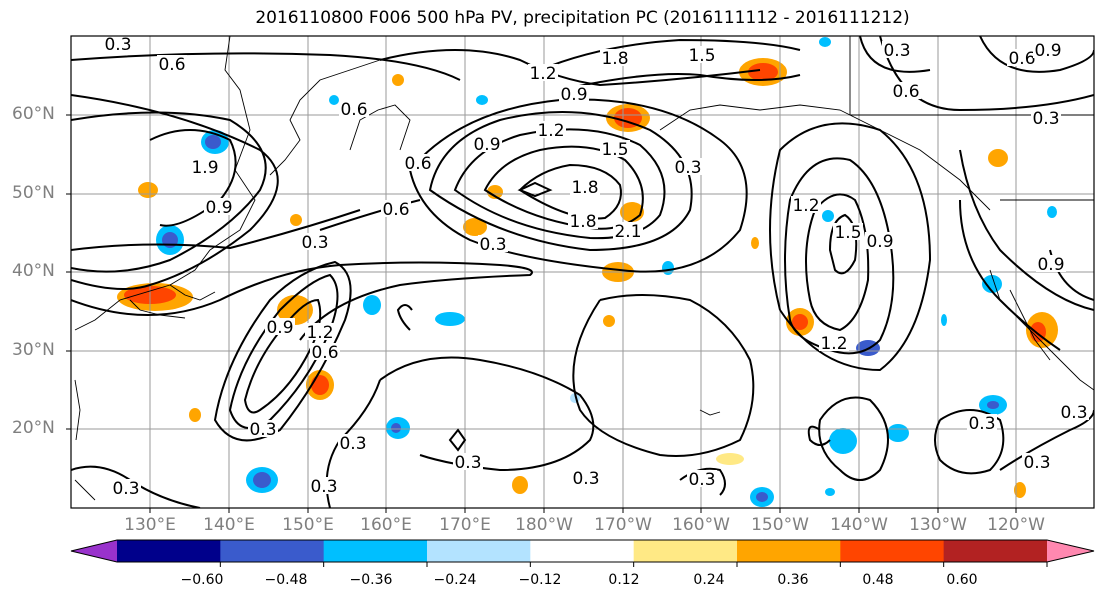  What do you see at coordinates (859, 525) in the screenshot?
I see `lon-label-140w: 140°W` at bounding box center [859, 525].